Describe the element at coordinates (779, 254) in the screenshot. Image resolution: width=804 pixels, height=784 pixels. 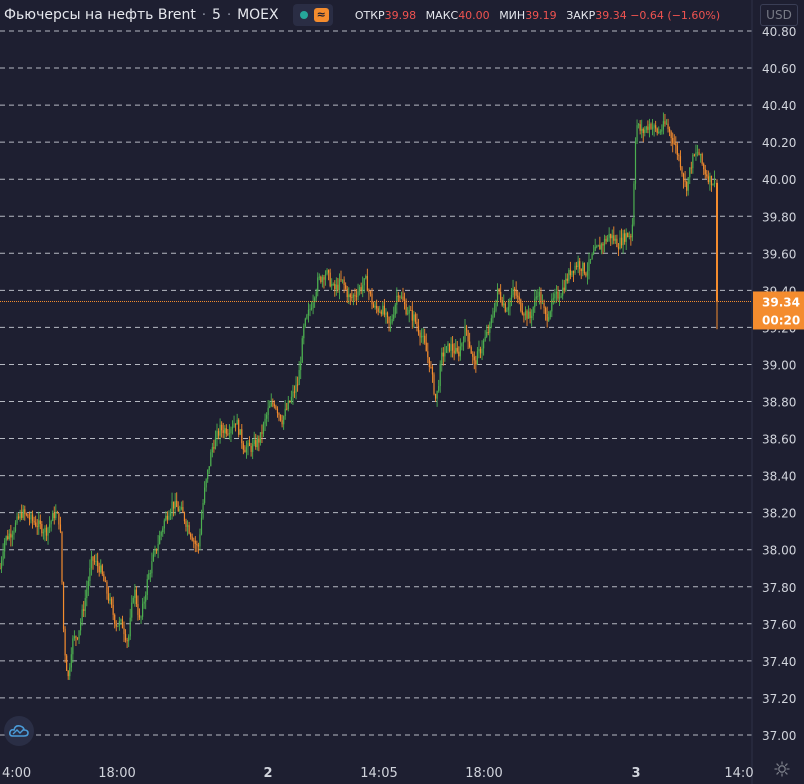
I see `y-tick-label: 39.60` at that location.